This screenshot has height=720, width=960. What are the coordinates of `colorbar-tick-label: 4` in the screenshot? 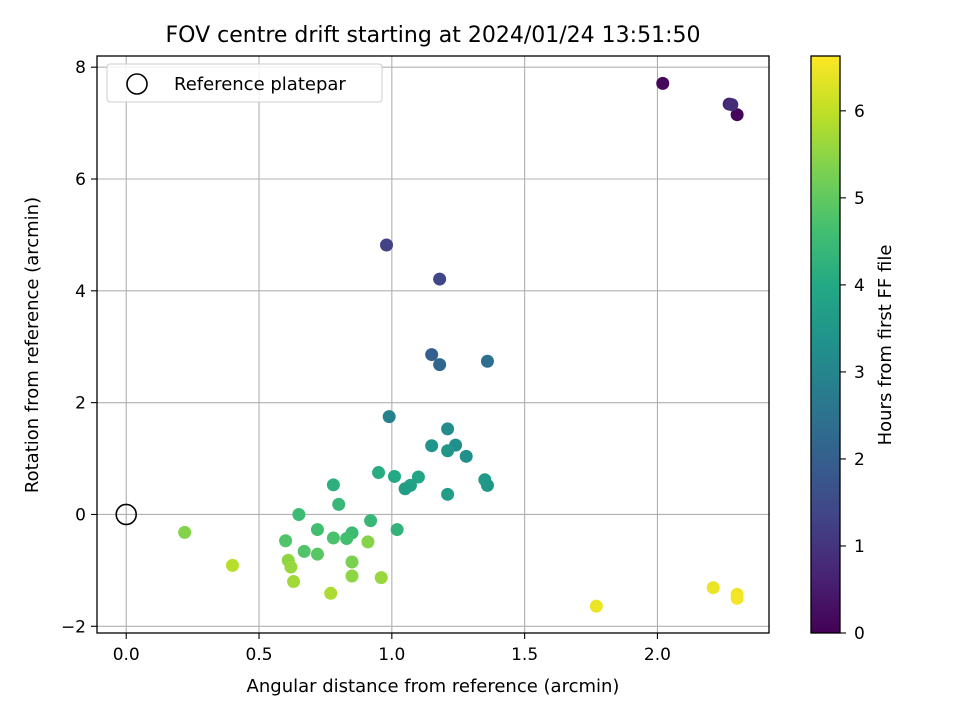 It's located at (859, 286).